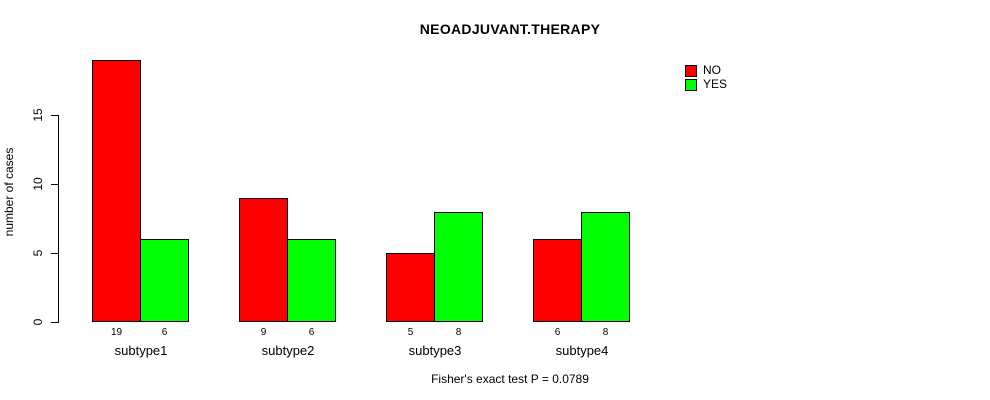 The image size is (990, 400). What do you see at coordinates (263, 332) in the screenshot?
I see `bar-value-label: 9` at bounding box center [263, 332].